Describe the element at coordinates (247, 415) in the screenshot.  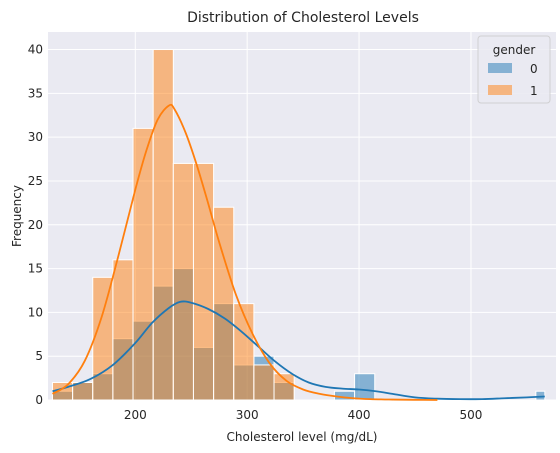
I see `x-tick-300: 300` at that location.